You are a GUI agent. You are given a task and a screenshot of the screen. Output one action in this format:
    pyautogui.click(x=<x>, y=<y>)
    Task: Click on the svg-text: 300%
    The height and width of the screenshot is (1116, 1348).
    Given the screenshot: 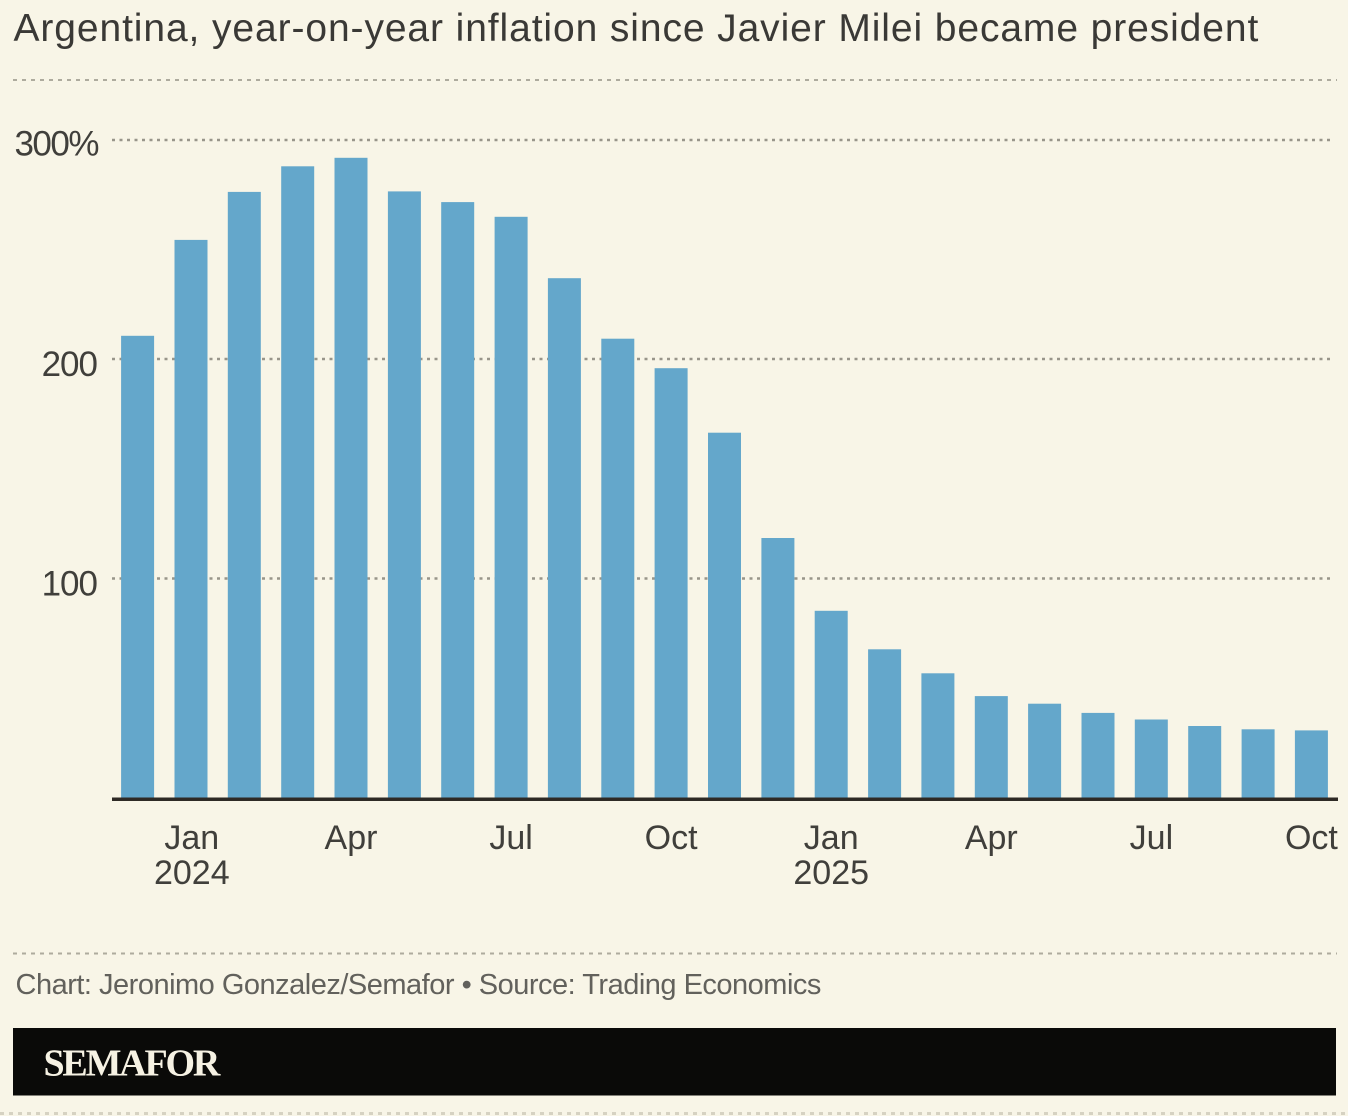 What is the action you would take?
    pyautogui.click(x=56, y=144)
    